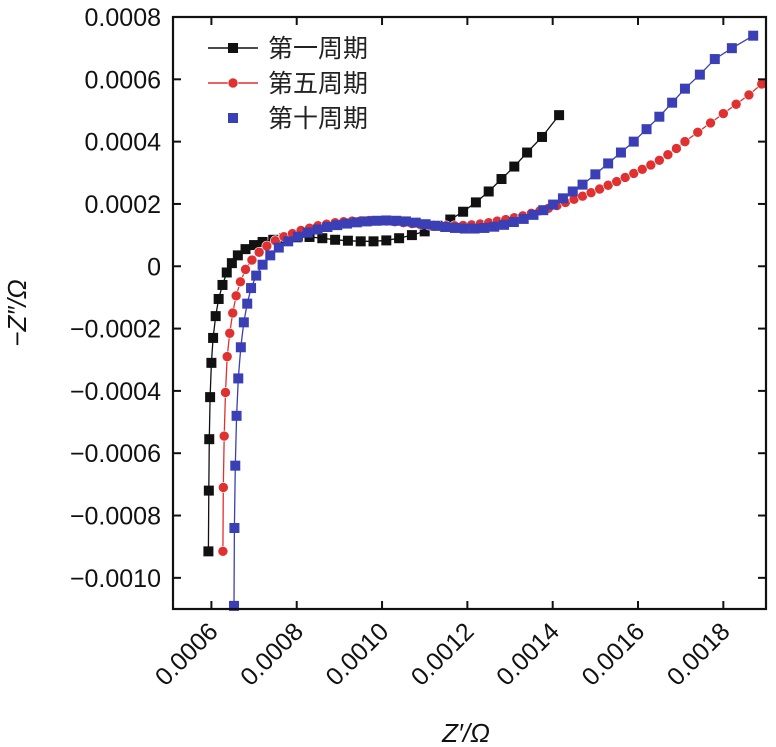 The width and height of the screenshot is (776, 747). What do you see at coordinates (17, 312) in the screenshot?
I see `y-axis-title: −Z″/Ω` at bounding box center [17, 312].